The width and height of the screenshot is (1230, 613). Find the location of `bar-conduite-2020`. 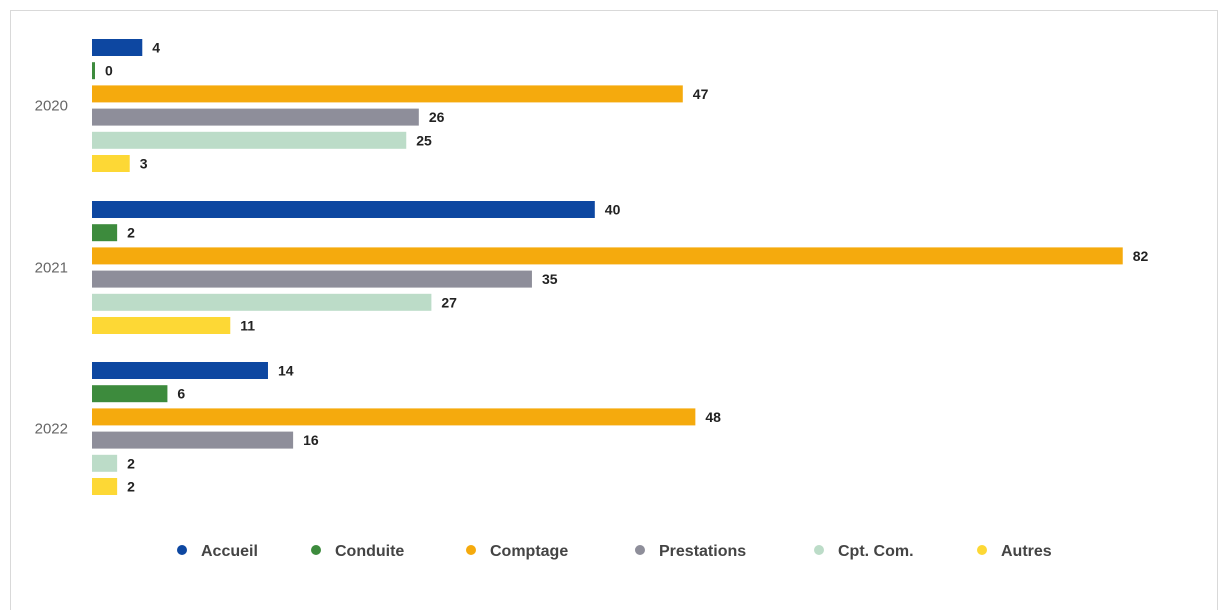

bar-conduite-2020 is located at coordinates (93, 71).